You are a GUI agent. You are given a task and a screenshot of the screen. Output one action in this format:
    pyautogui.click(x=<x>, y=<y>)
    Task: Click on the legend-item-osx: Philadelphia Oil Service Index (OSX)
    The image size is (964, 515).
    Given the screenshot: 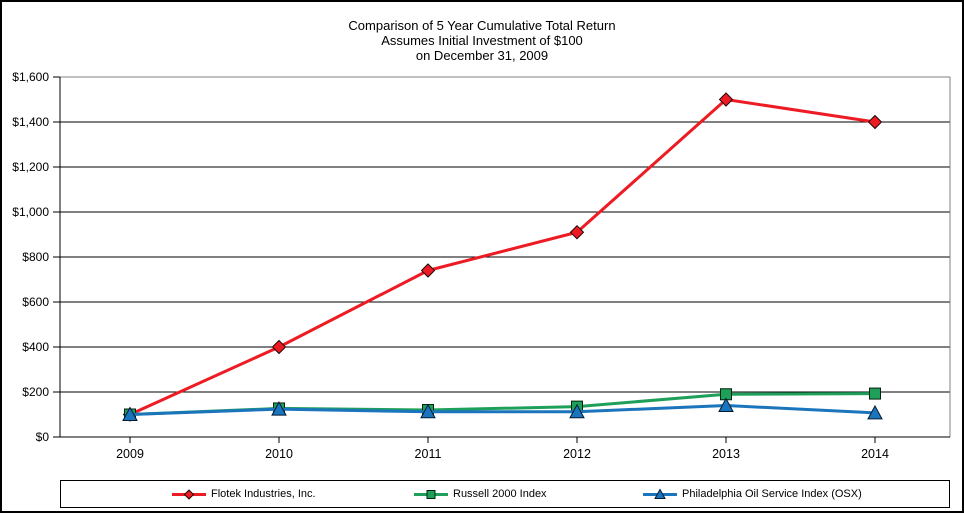 What is the action you would take?
    pyautogui.click(x=752, y=494)
    